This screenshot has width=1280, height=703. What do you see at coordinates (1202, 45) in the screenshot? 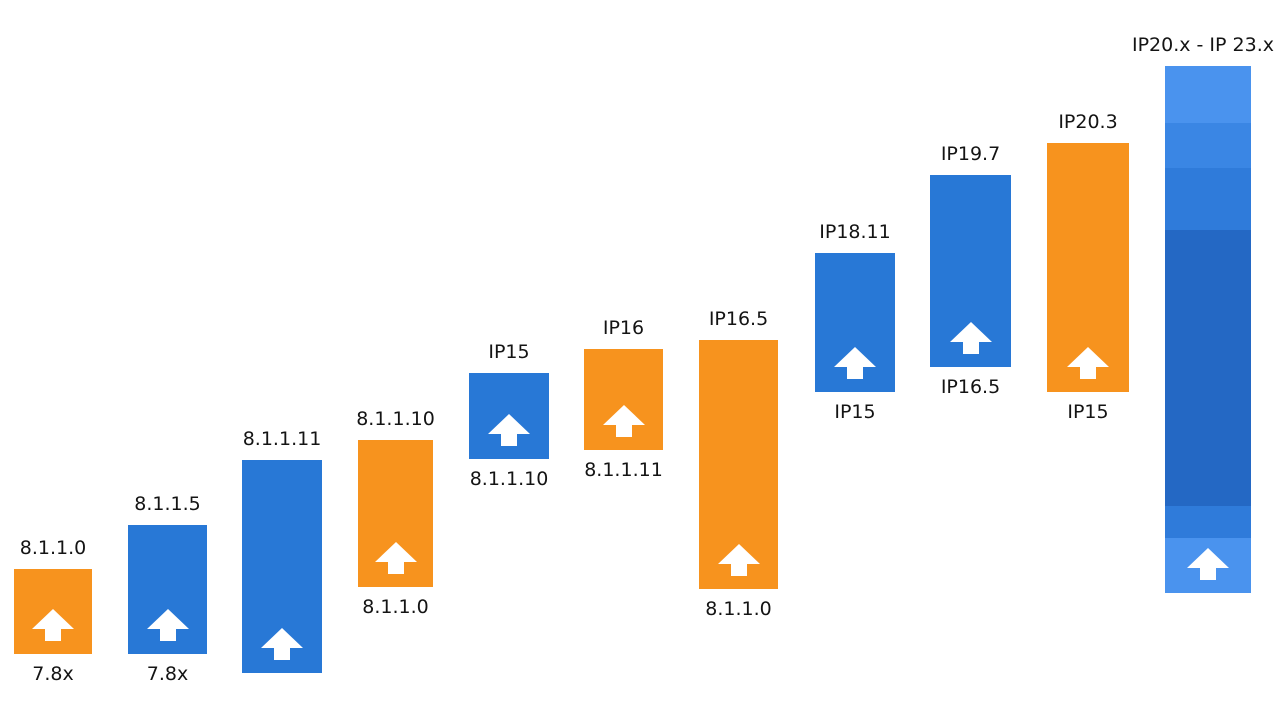
I see `target-version-label: IP20.x - IP 23.x` at bounding box center [1202, 45].